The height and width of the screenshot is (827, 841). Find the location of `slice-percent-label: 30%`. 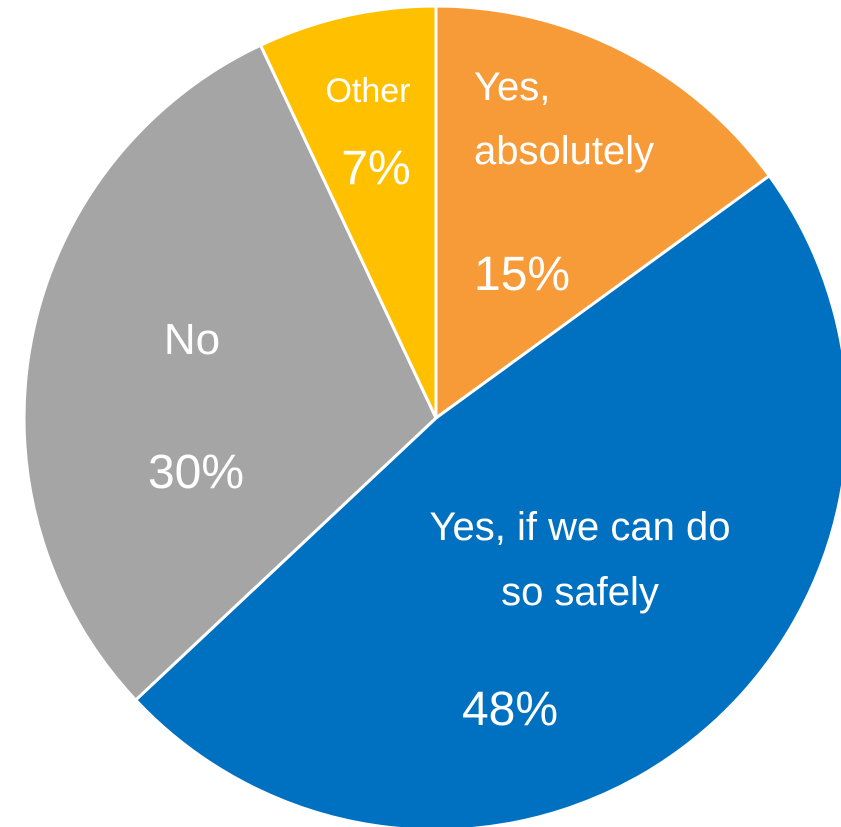

slice-percent-label: 30% is located at coordinates (196, 472).